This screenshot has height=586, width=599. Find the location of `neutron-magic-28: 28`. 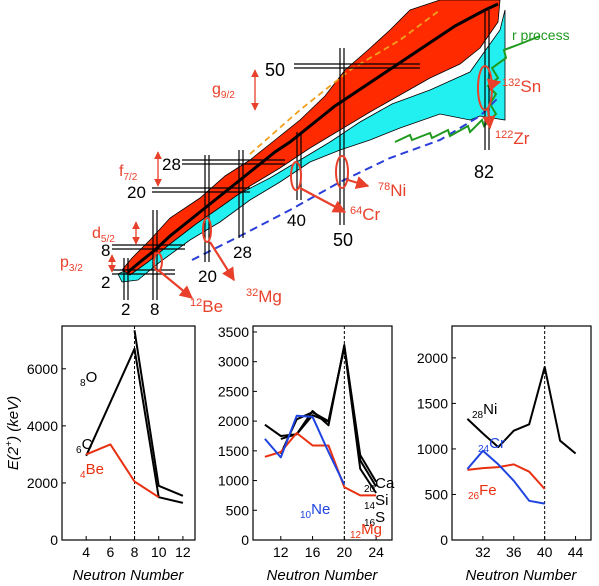

neutron-magic-28: 28 is located at coordinates (242, 252).